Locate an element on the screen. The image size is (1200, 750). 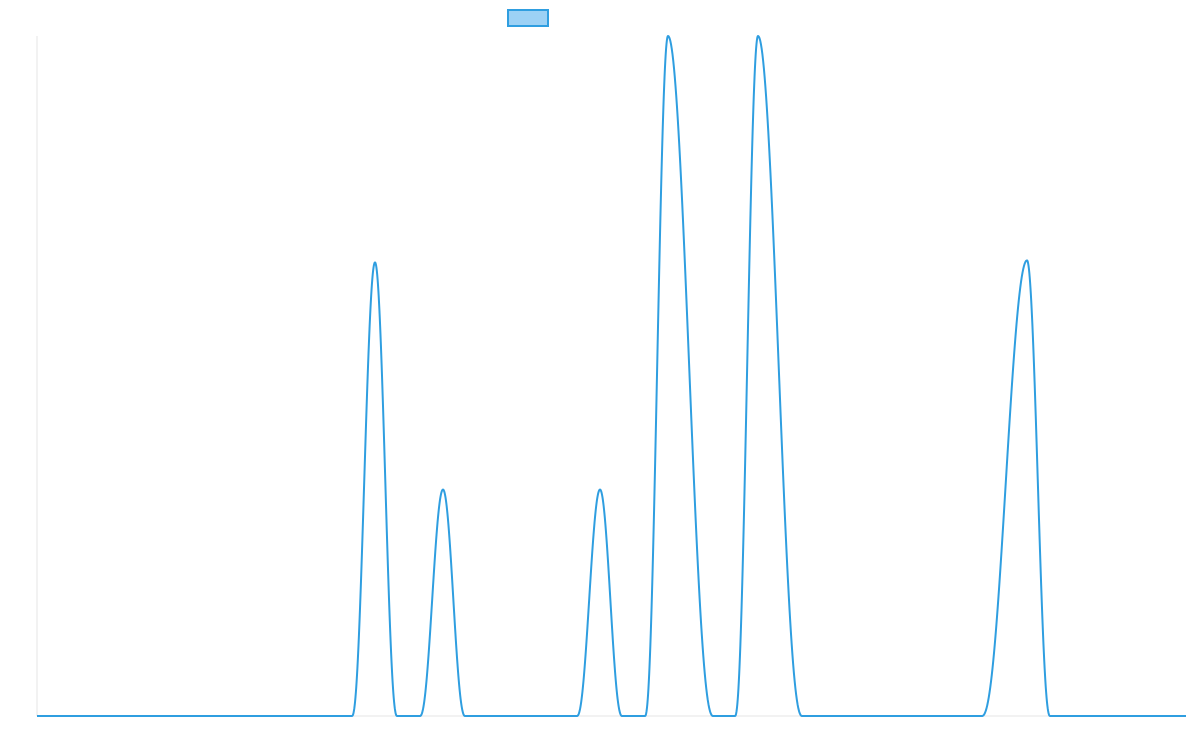
legend-swatch is located at coordinates (528, 18).